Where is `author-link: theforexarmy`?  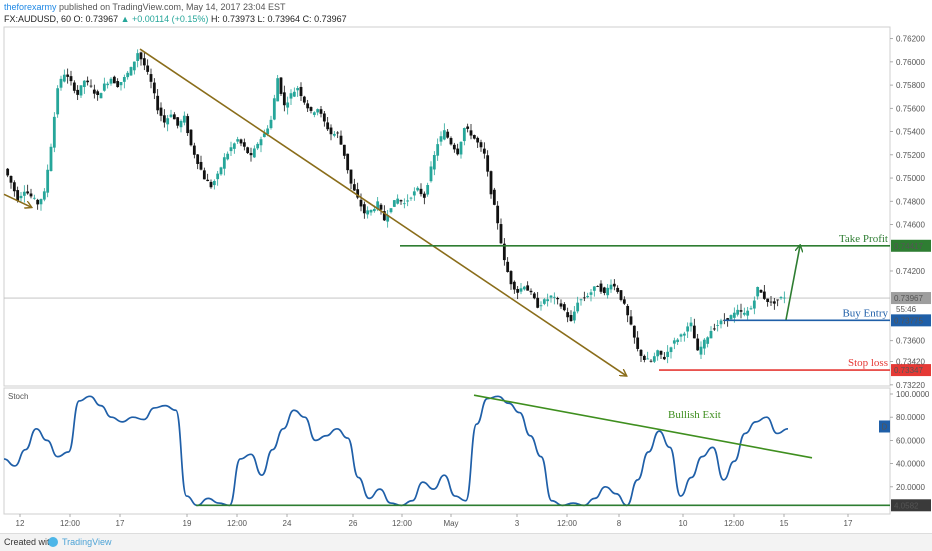 author-link: theforexarmy is located at coordinates (30, 7).